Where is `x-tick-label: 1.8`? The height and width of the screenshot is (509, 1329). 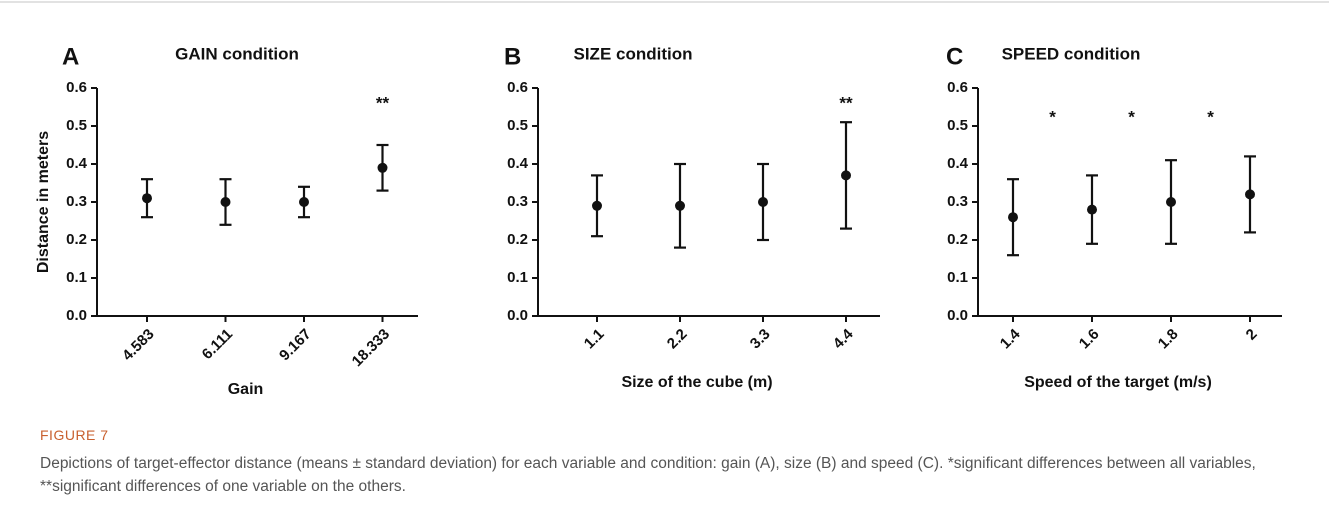 x-tick-label: 1.8 is located at coordinates (1168, 339).